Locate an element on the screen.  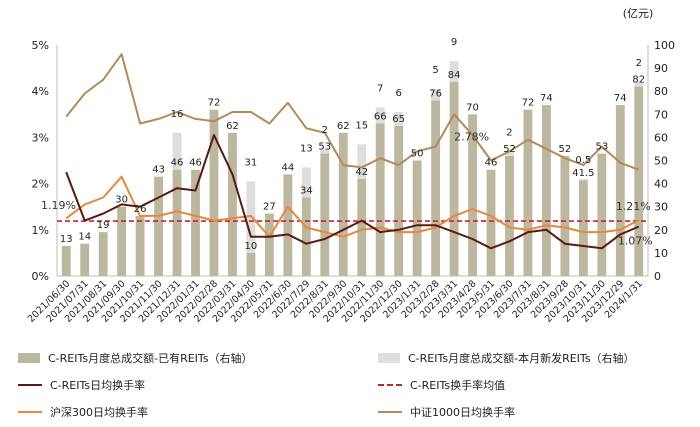
bar-existing-label: 30 is located at coordinates (121, 200).